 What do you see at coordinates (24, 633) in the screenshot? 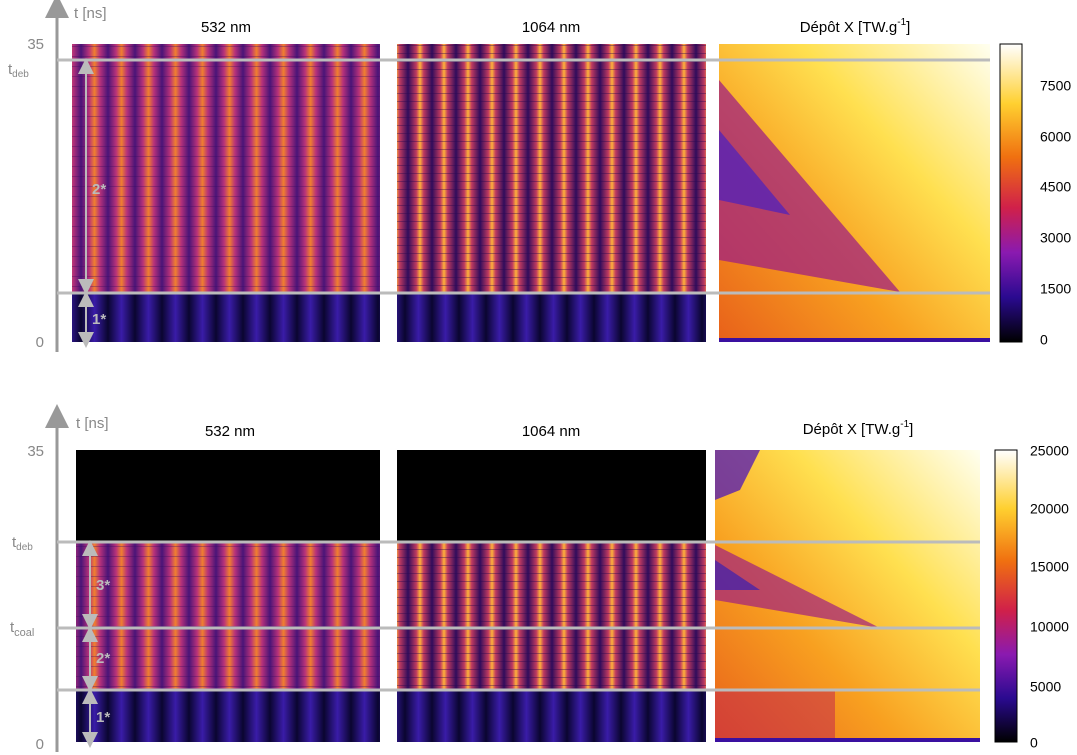
I see `event-subscript: coal` at bounding box center [24, 633].